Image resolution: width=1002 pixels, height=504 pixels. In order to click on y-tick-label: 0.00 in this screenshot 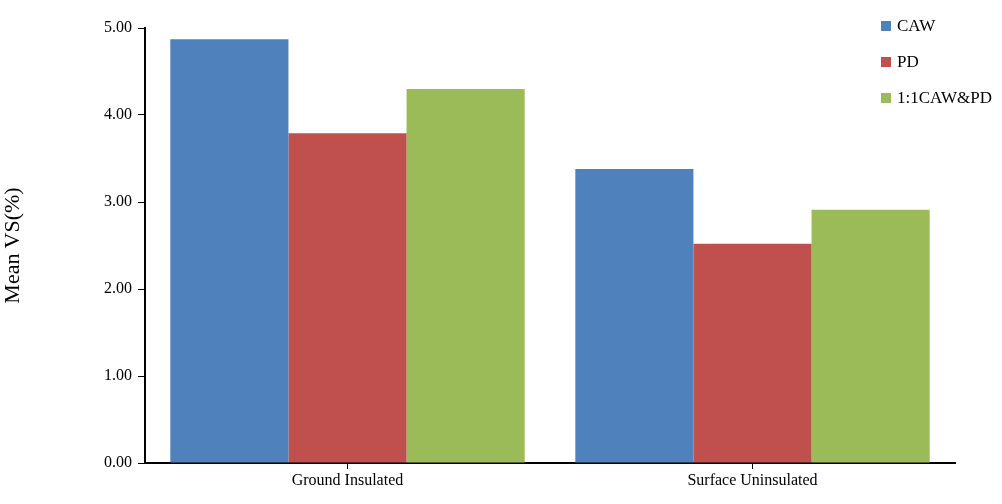, I will do `click(118, 462)`.